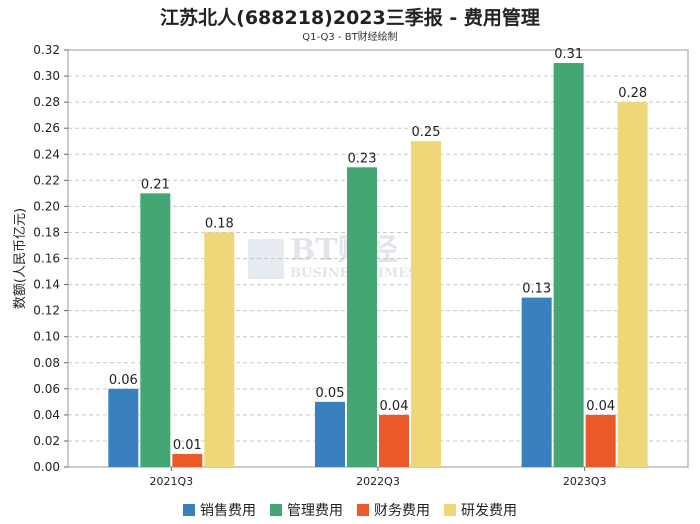 This screenshot has height=524, width=700. Describe the element at coordinates (46, 206) in the screenshot. I see `y-tick-label: 0.20` at that location.